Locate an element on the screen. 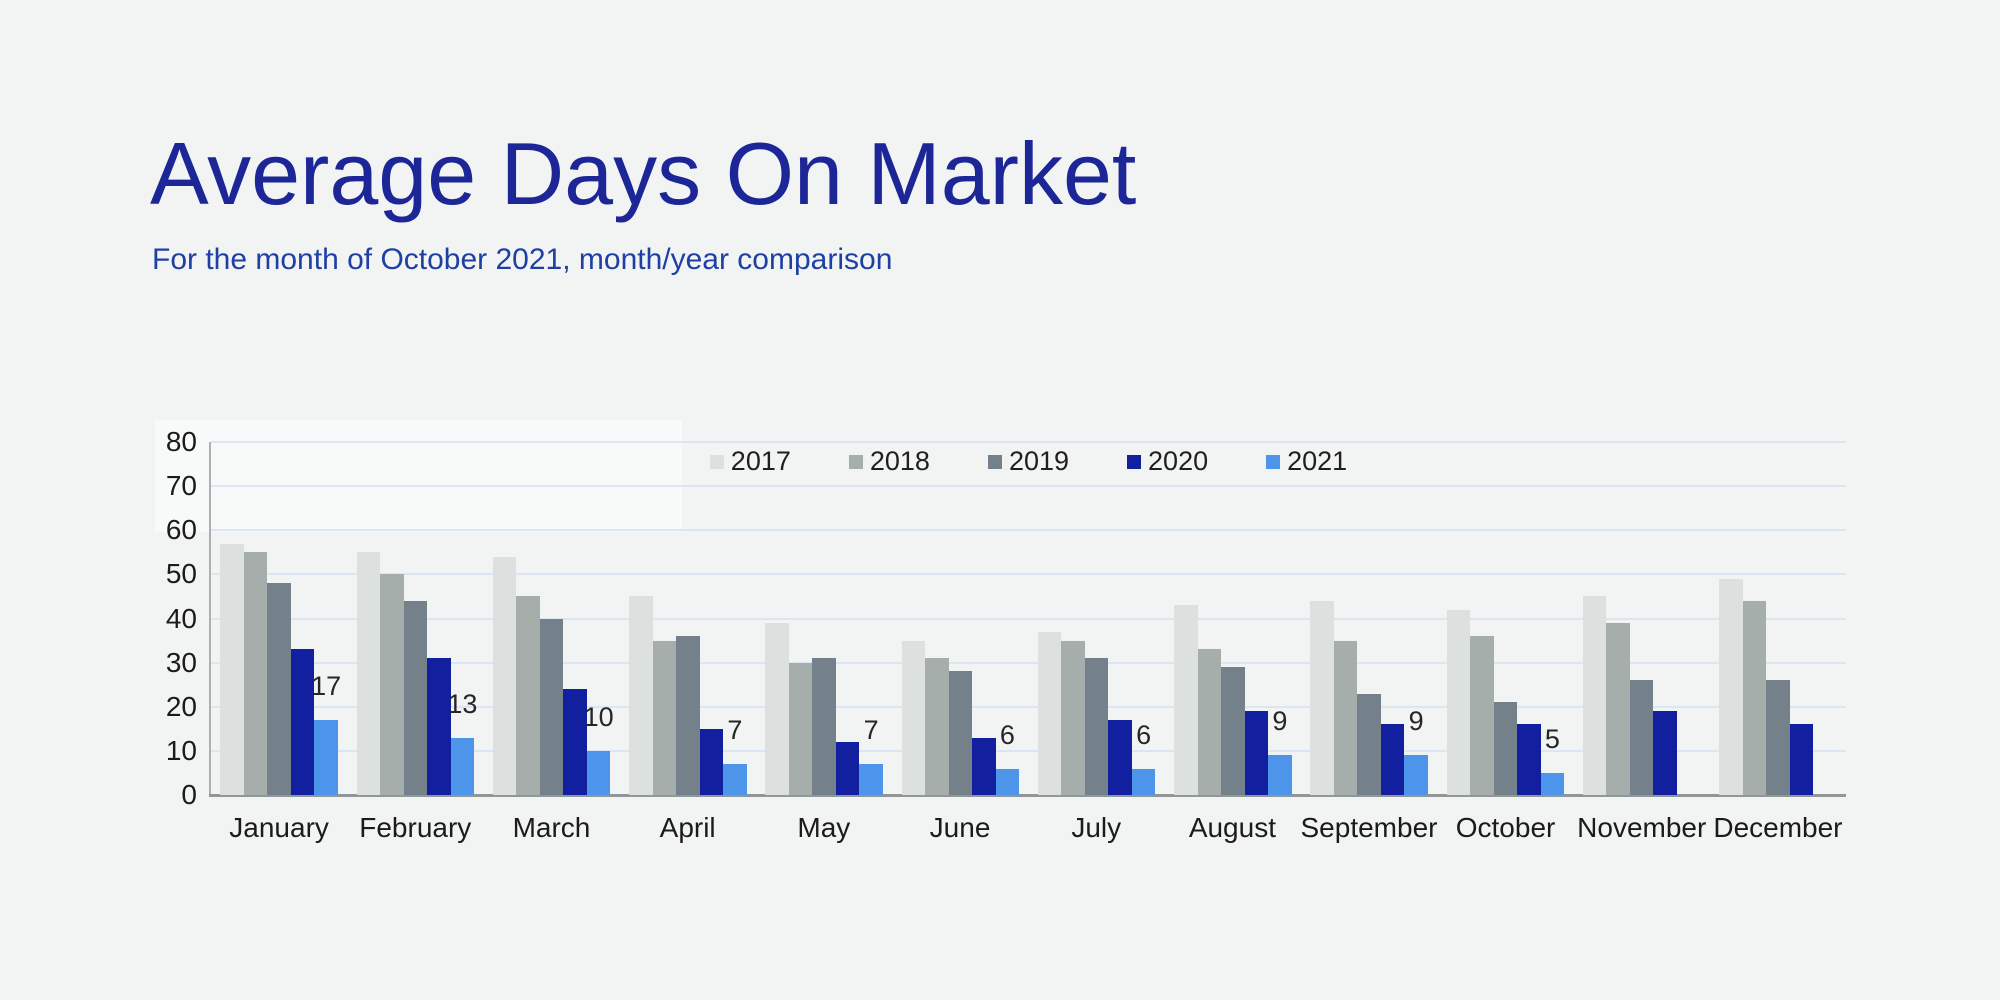  bar-group-january: 17 is located at coordinates (279, 618).